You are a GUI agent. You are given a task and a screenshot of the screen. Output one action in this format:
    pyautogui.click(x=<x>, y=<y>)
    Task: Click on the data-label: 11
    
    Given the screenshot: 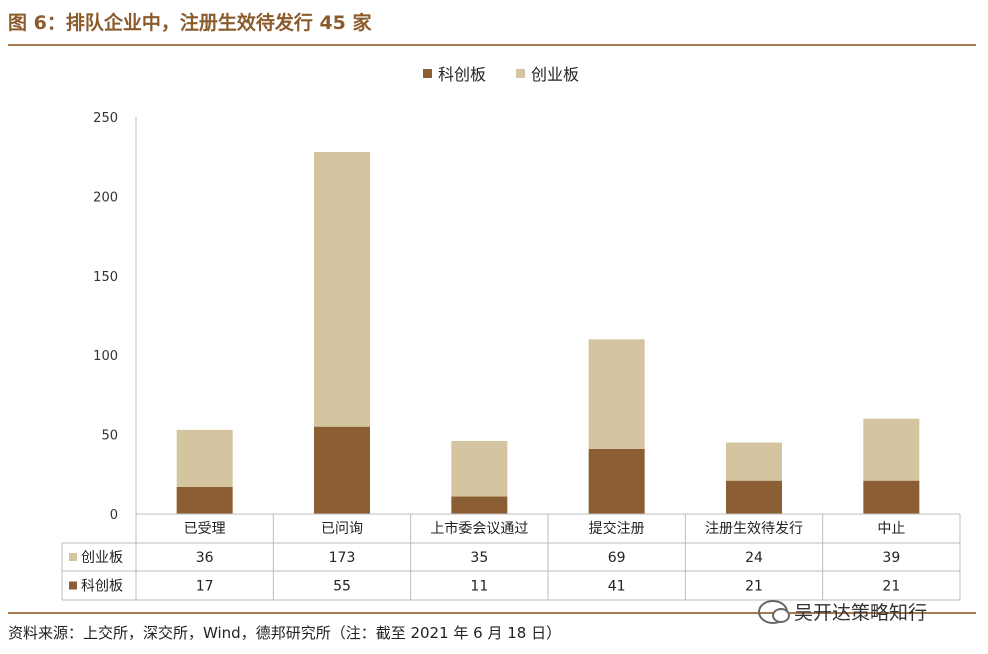 What is the action you would take?
    pyautogui.click(x=479, y=587)
    